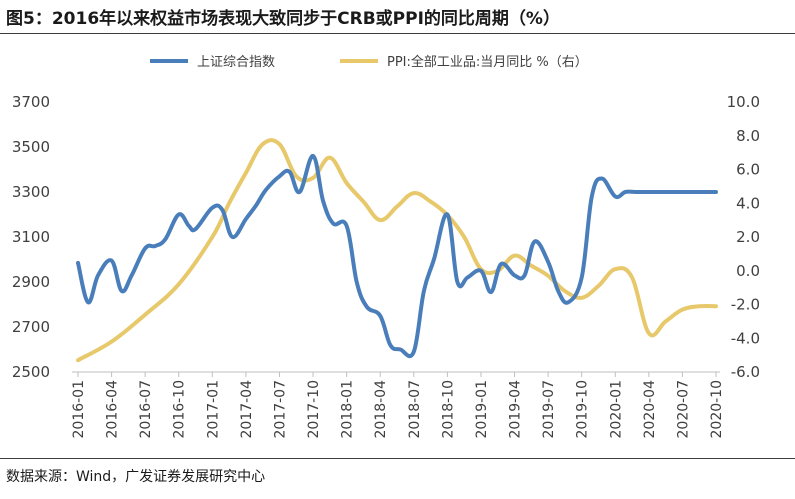 The width and height of the screenshot is (795, 499). I want to click on x-tick-label: 2016-10, so click(180, 409).